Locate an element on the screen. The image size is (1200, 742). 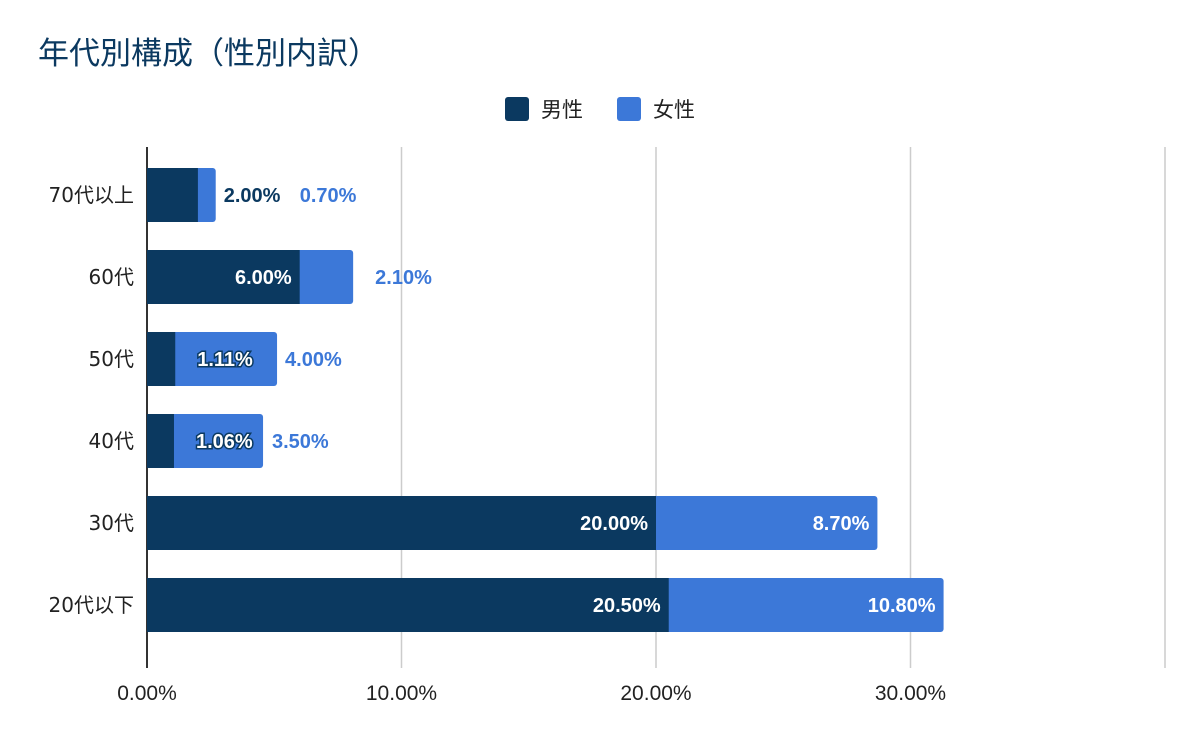
data-label-female: 0.70% is located at coordinates (328, 196).